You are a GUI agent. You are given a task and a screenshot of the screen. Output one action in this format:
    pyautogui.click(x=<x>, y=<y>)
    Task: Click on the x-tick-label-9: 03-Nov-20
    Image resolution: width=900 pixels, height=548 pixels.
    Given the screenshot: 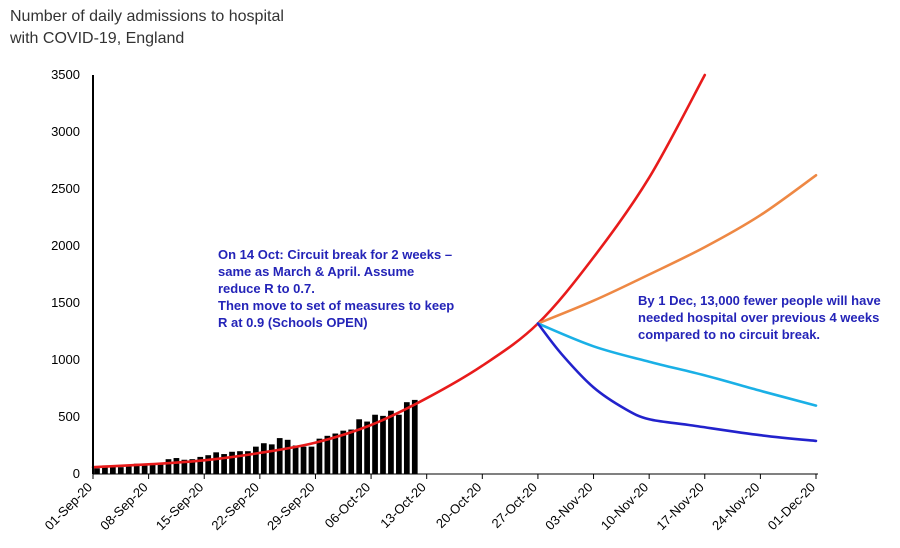 What is the action you would take?
    pyautogui.click(x=569, y=507)
    